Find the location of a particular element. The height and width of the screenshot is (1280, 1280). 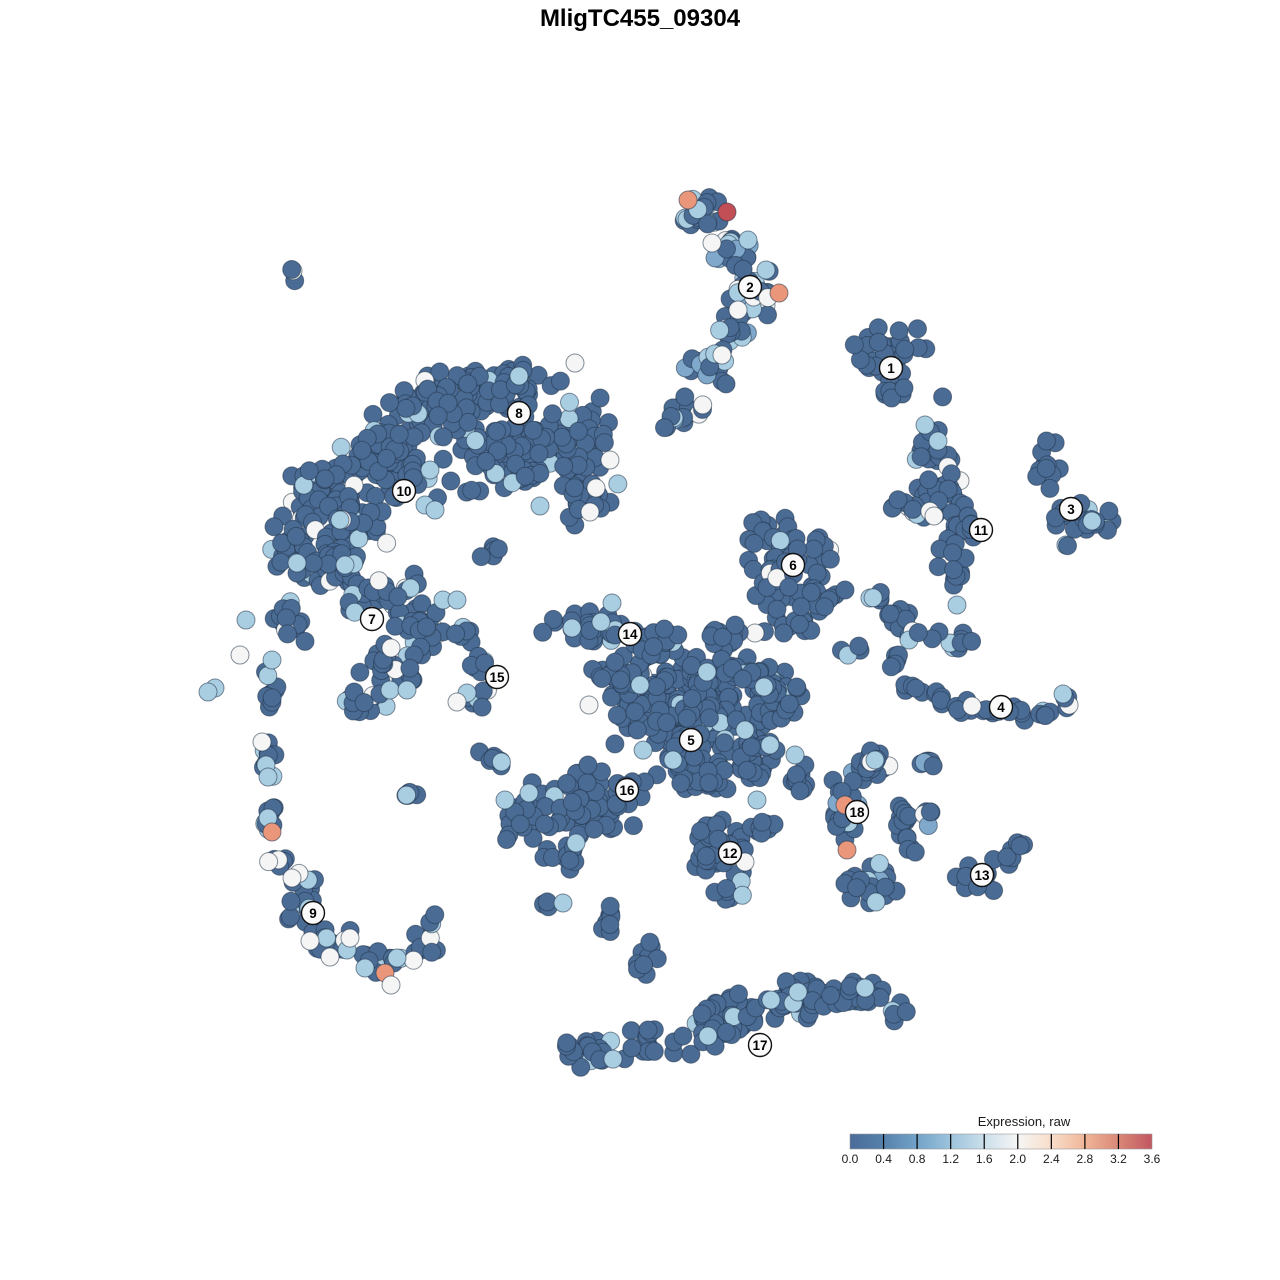

cluster-label-text: 7 is located at coordinates (372, 619).